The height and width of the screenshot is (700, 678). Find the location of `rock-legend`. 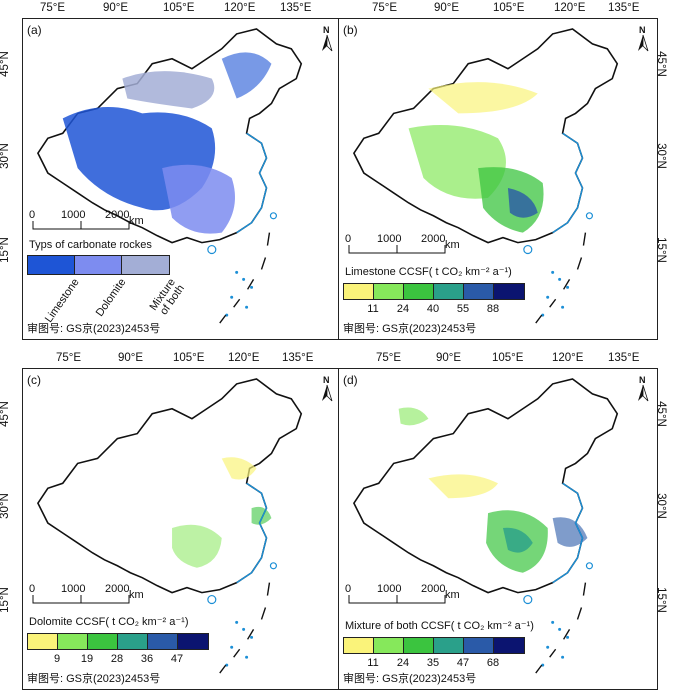

rock-legend is located at coordinates (98, 265).